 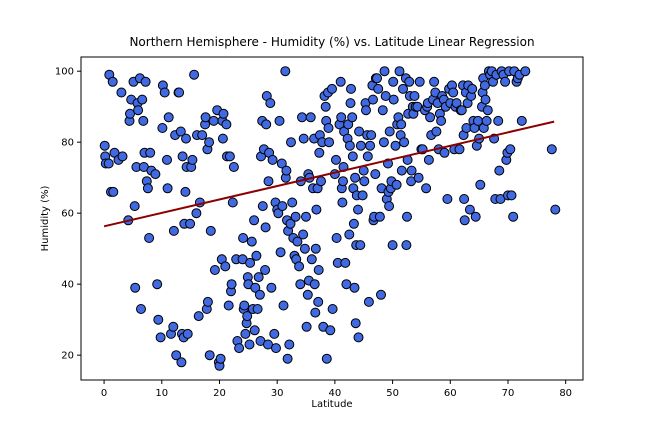 What do you see at coordinates (67, 143) in the screenshot?
I see `y-tick-label: 80` at bounding box center [67, 143].